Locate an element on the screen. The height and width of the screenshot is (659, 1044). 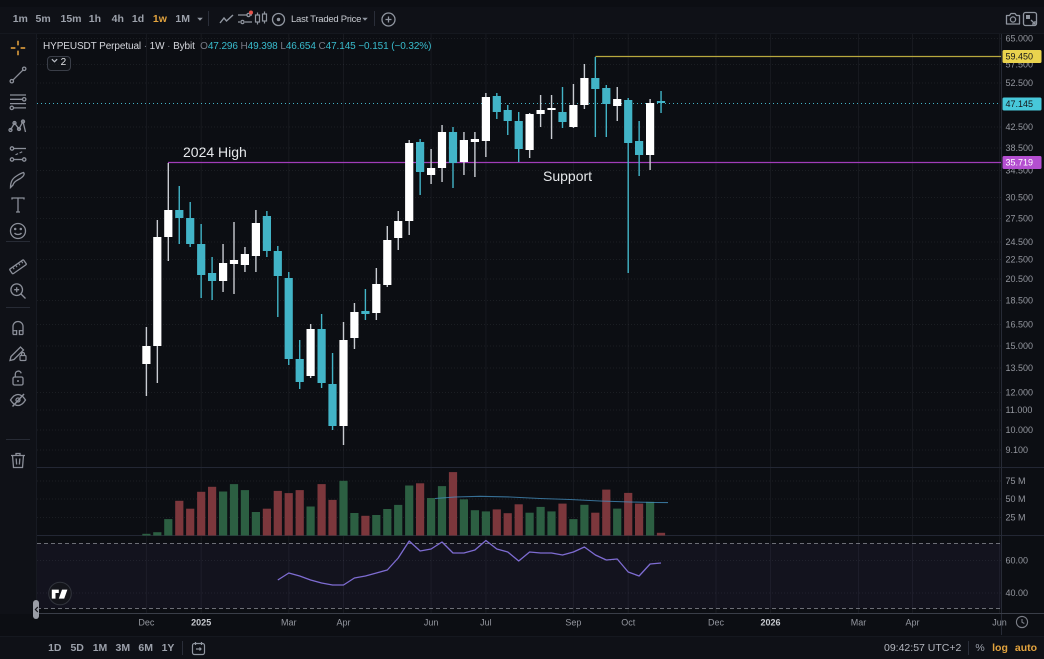
svg-text: Jul is located at coordinates (486, 623).